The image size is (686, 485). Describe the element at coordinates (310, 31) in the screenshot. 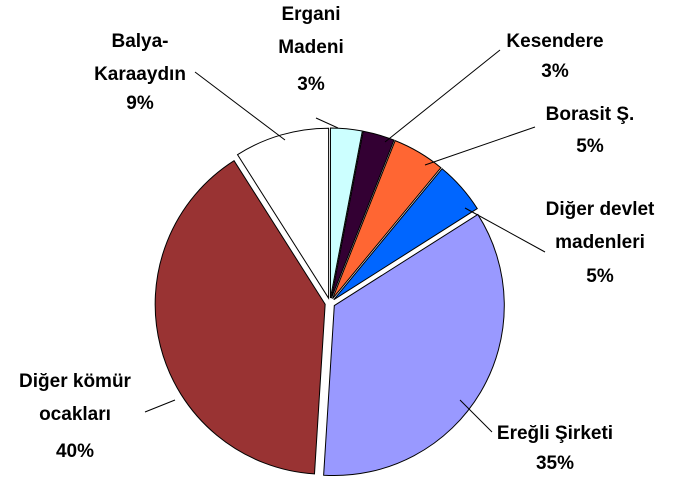

I see `slice-label: Ergani Madeni` at that location.